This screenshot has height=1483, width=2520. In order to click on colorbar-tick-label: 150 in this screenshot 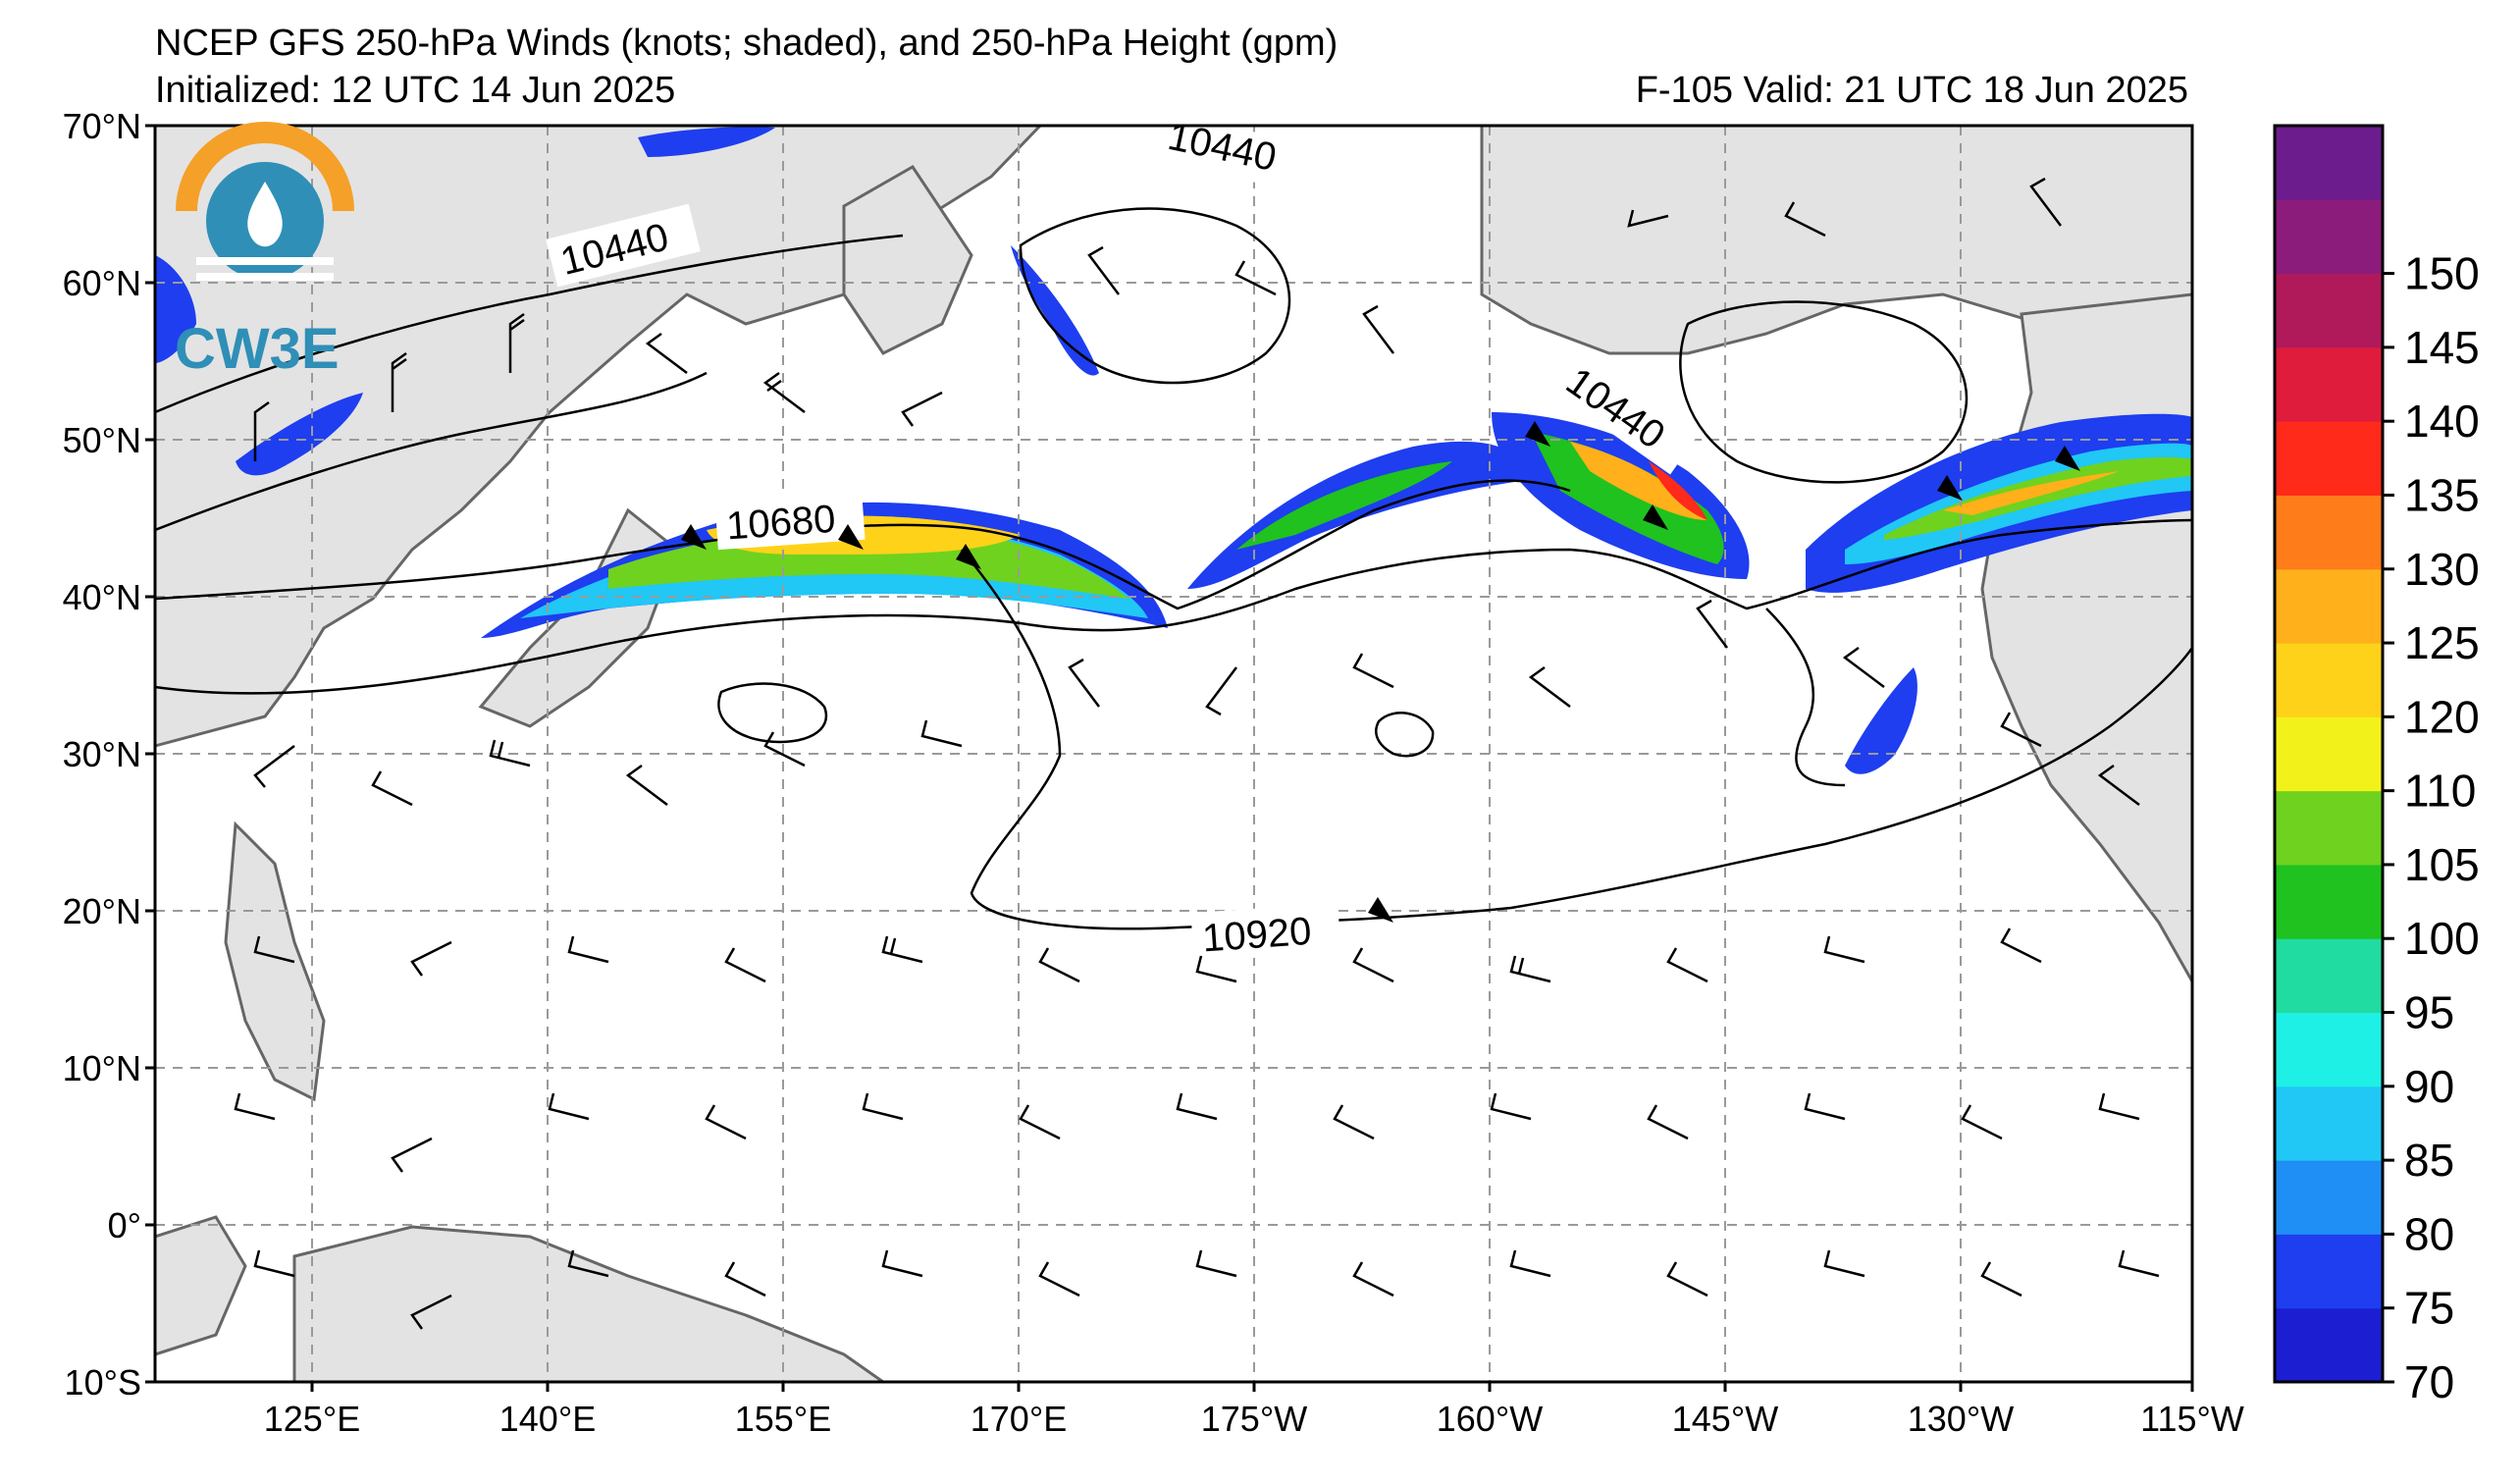, I will do `click(2442, 273)`.